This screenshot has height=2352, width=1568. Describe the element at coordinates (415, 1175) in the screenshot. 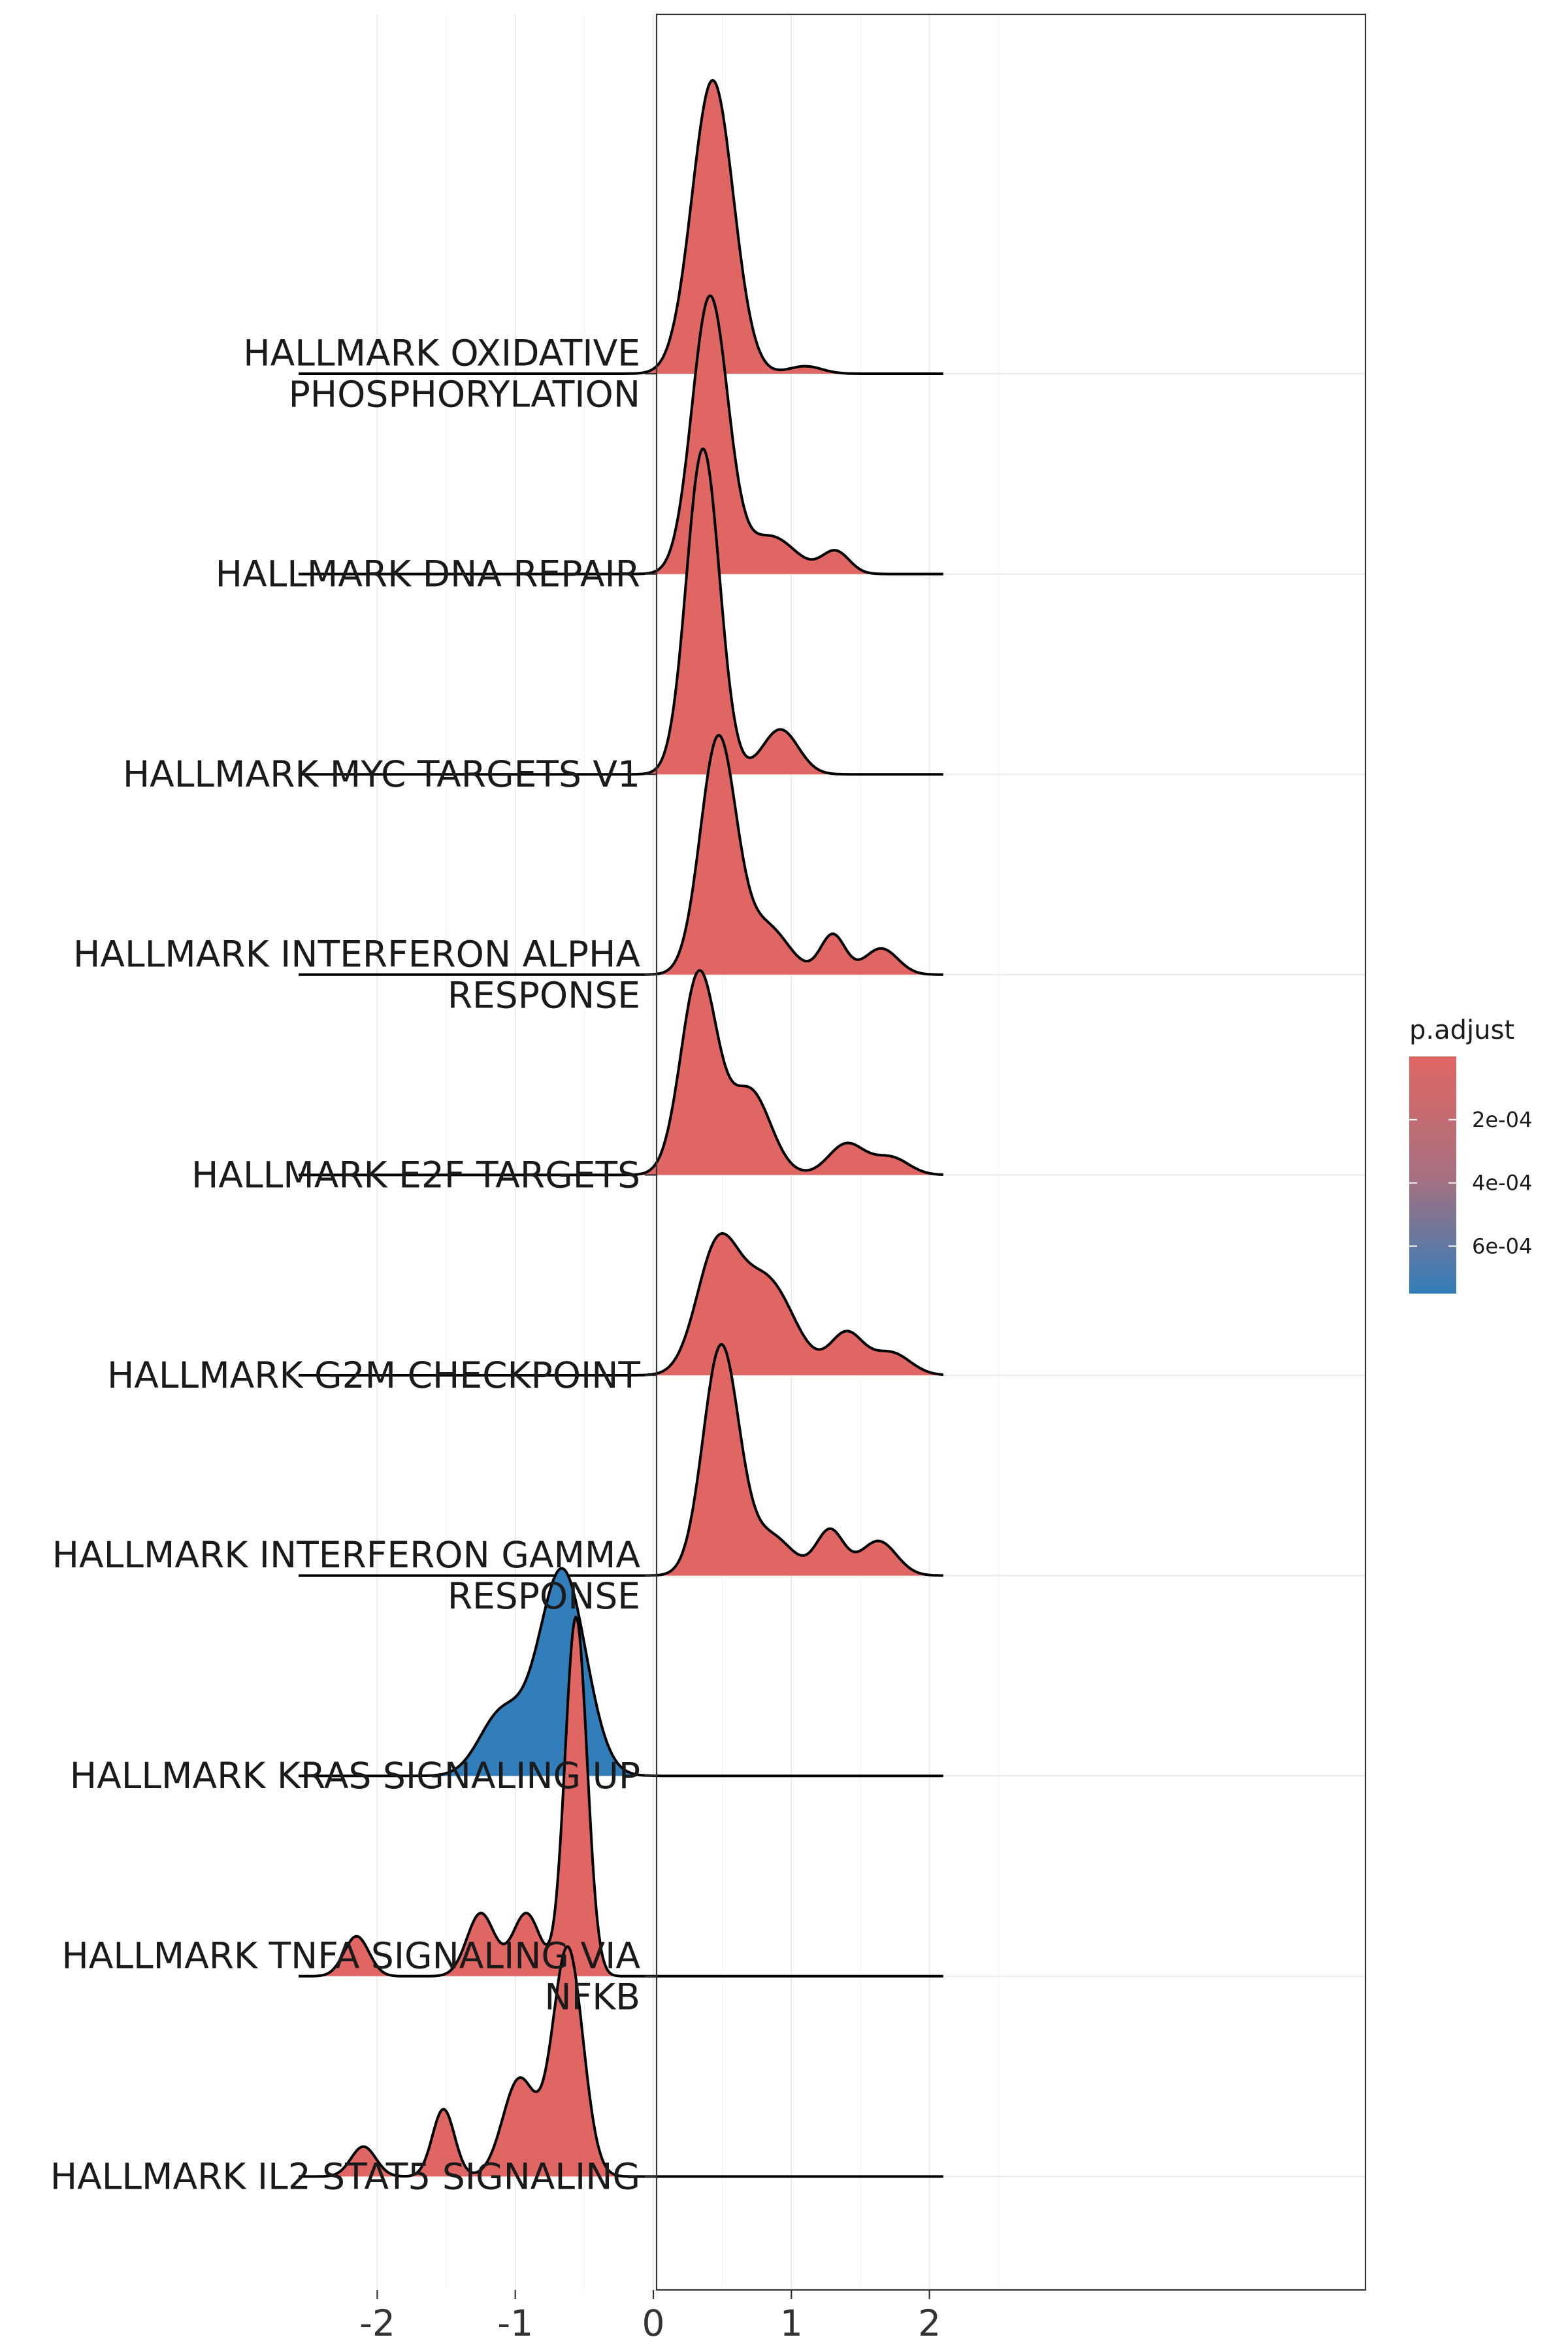

I see `y-tick-label: HALLMARK E2F TARGETS` at that location.